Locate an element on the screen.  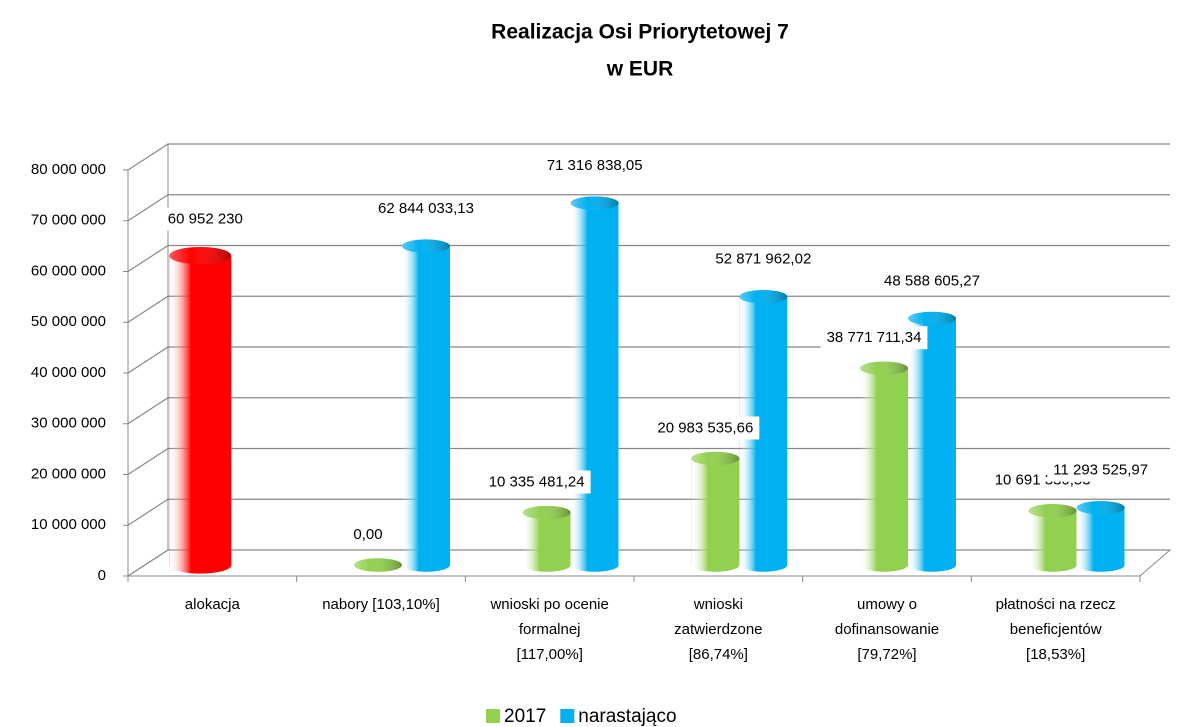
data-label: 20 983 535,66 is located at coordinates (705, 427).